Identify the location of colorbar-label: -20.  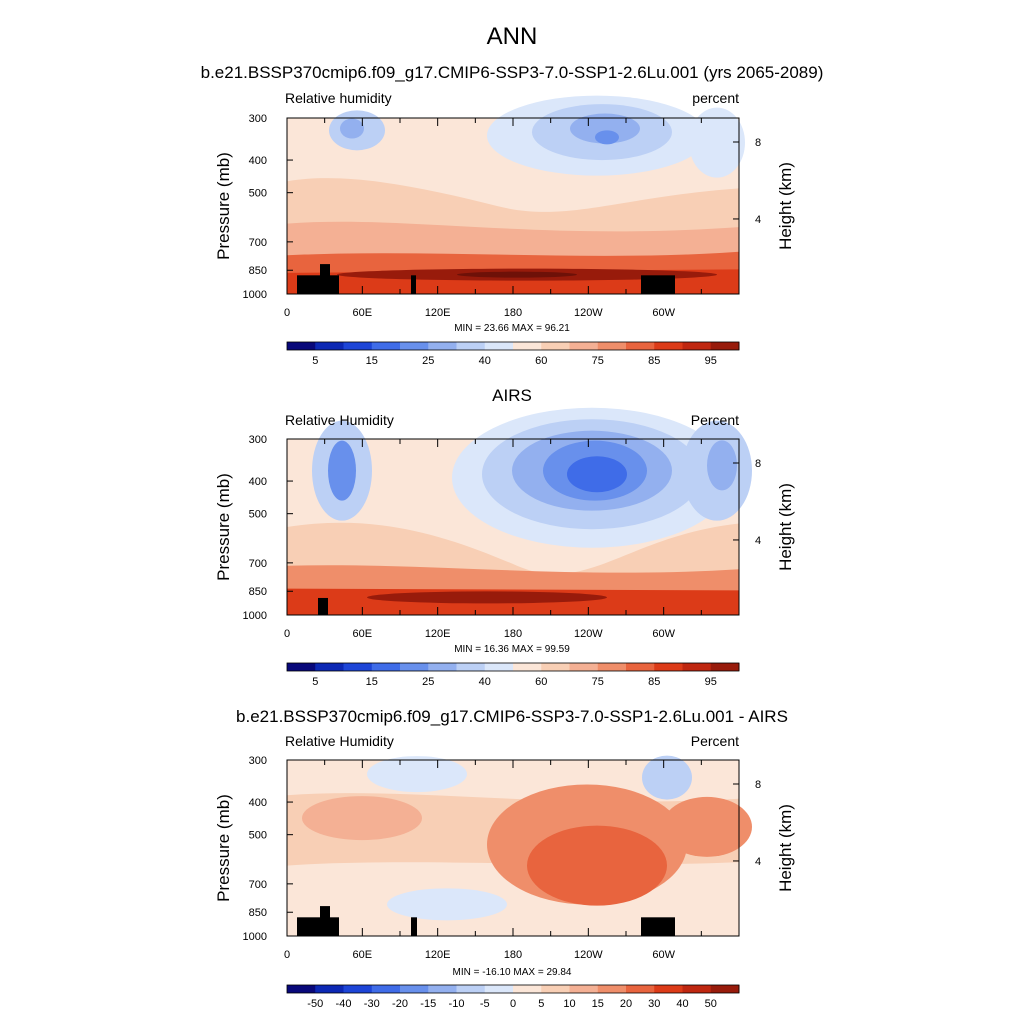
(400, 1004).